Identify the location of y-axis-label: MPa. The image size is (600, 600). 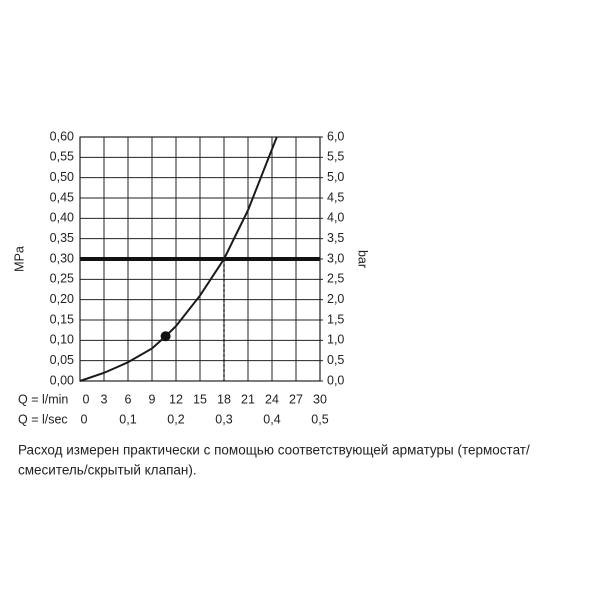
(19, 259).